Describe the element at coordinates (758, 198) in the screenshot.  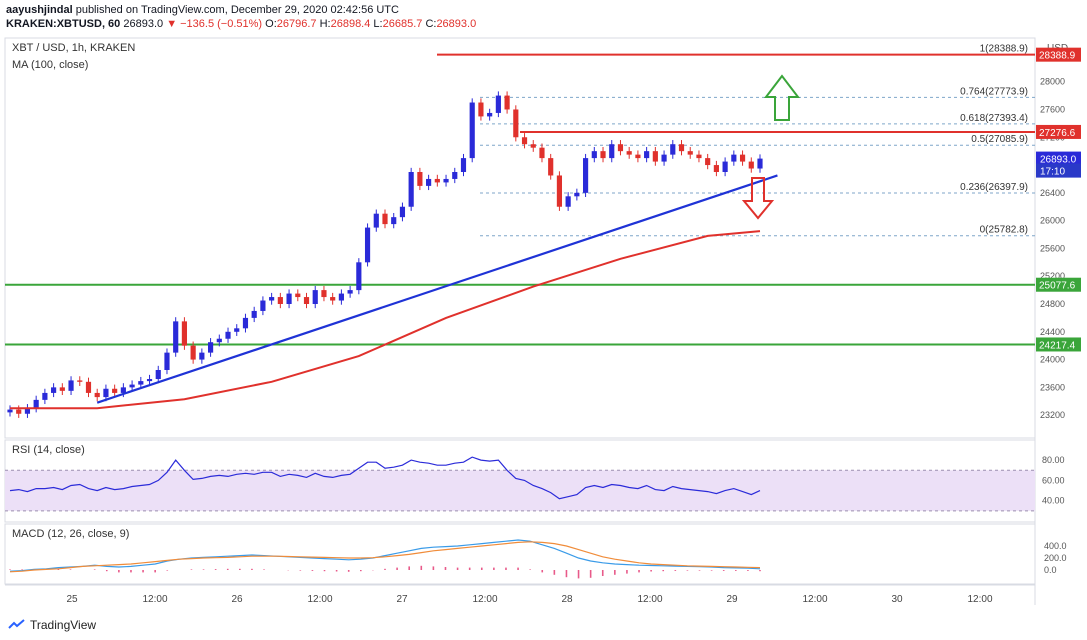
I see `bearish-arrow-icon` at that location.